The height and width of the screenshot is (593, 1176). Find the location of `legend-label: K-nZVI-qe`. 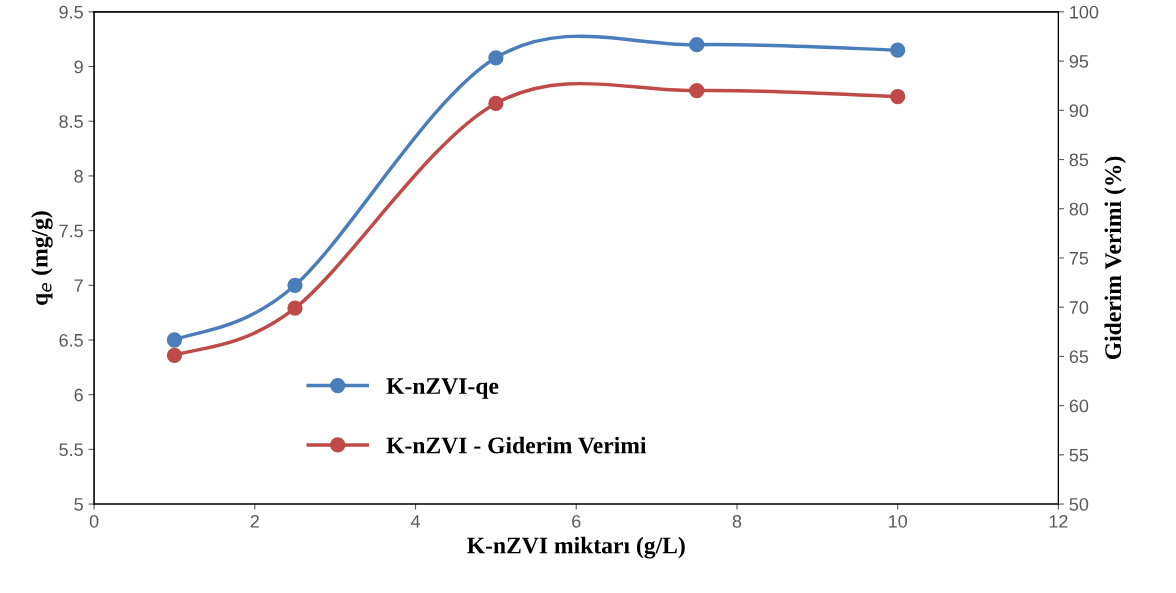

legend-label: K-nZVI-qe is located at coordinates (442, 388).